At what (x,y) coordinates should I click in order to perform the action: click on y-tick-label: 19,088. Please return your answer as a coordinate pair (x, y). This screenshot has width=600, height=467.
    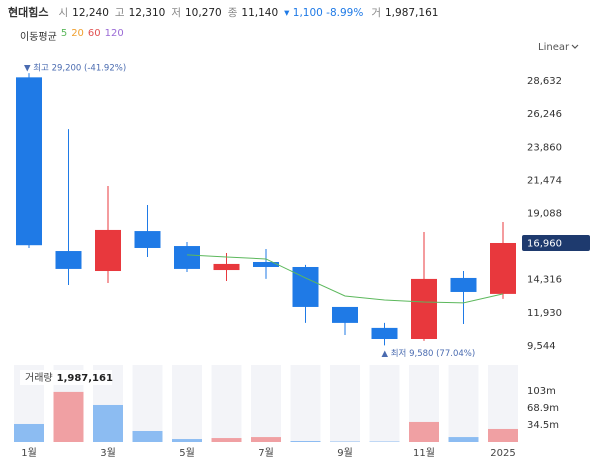
    Looking at the image, I should click on (544, 213).